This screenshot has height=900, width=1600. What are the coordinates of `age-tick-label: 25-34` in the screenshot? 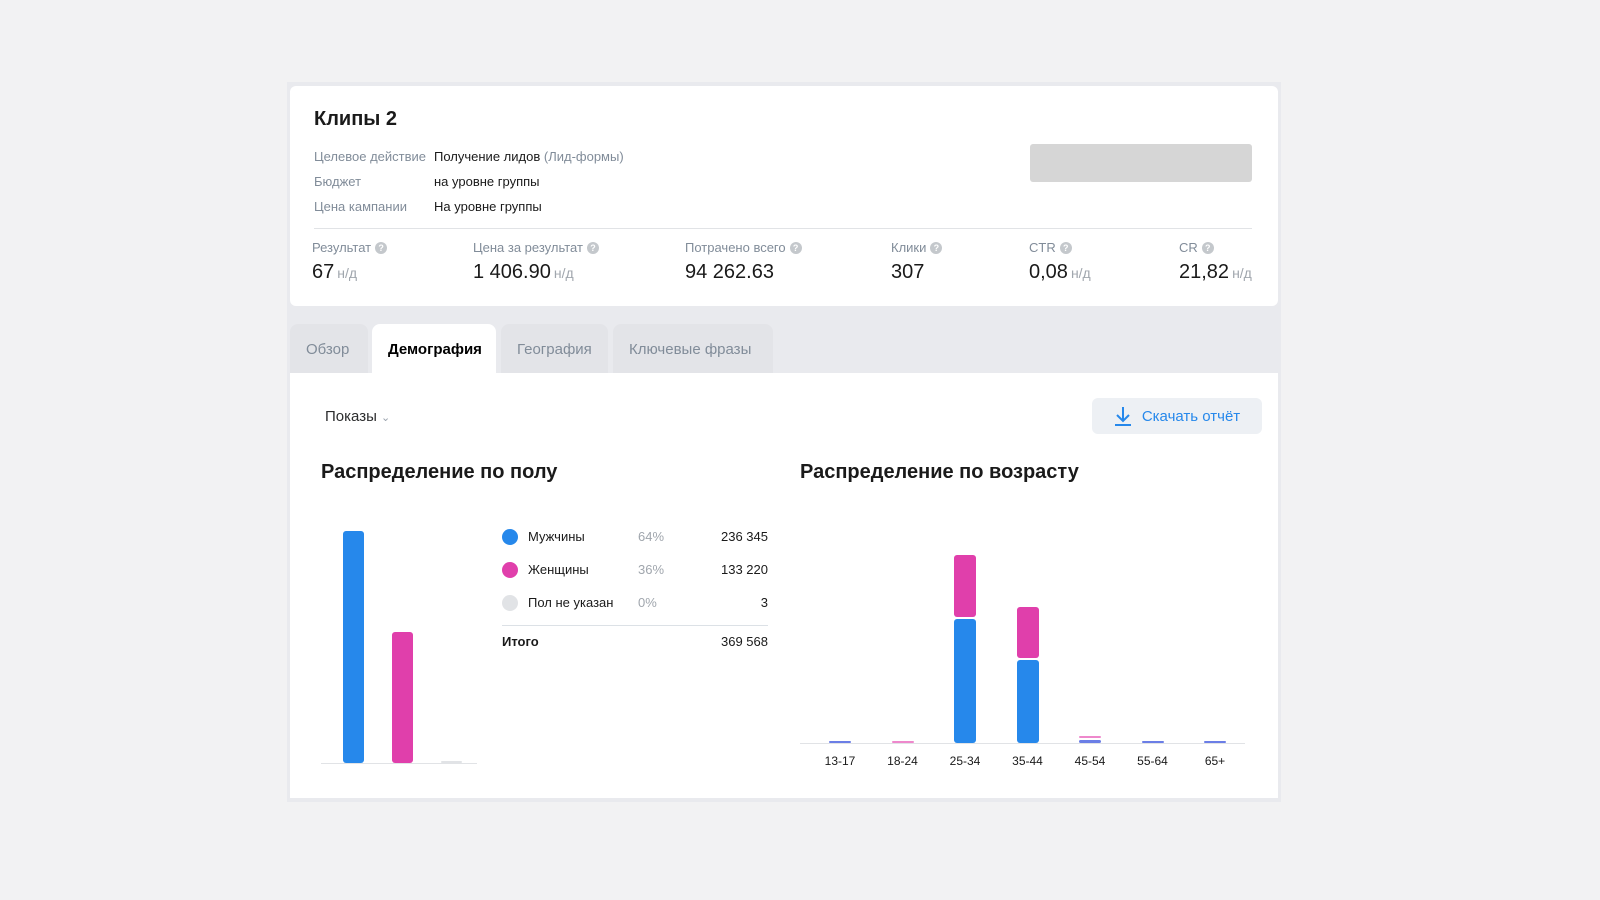 It's located at (965, 761).